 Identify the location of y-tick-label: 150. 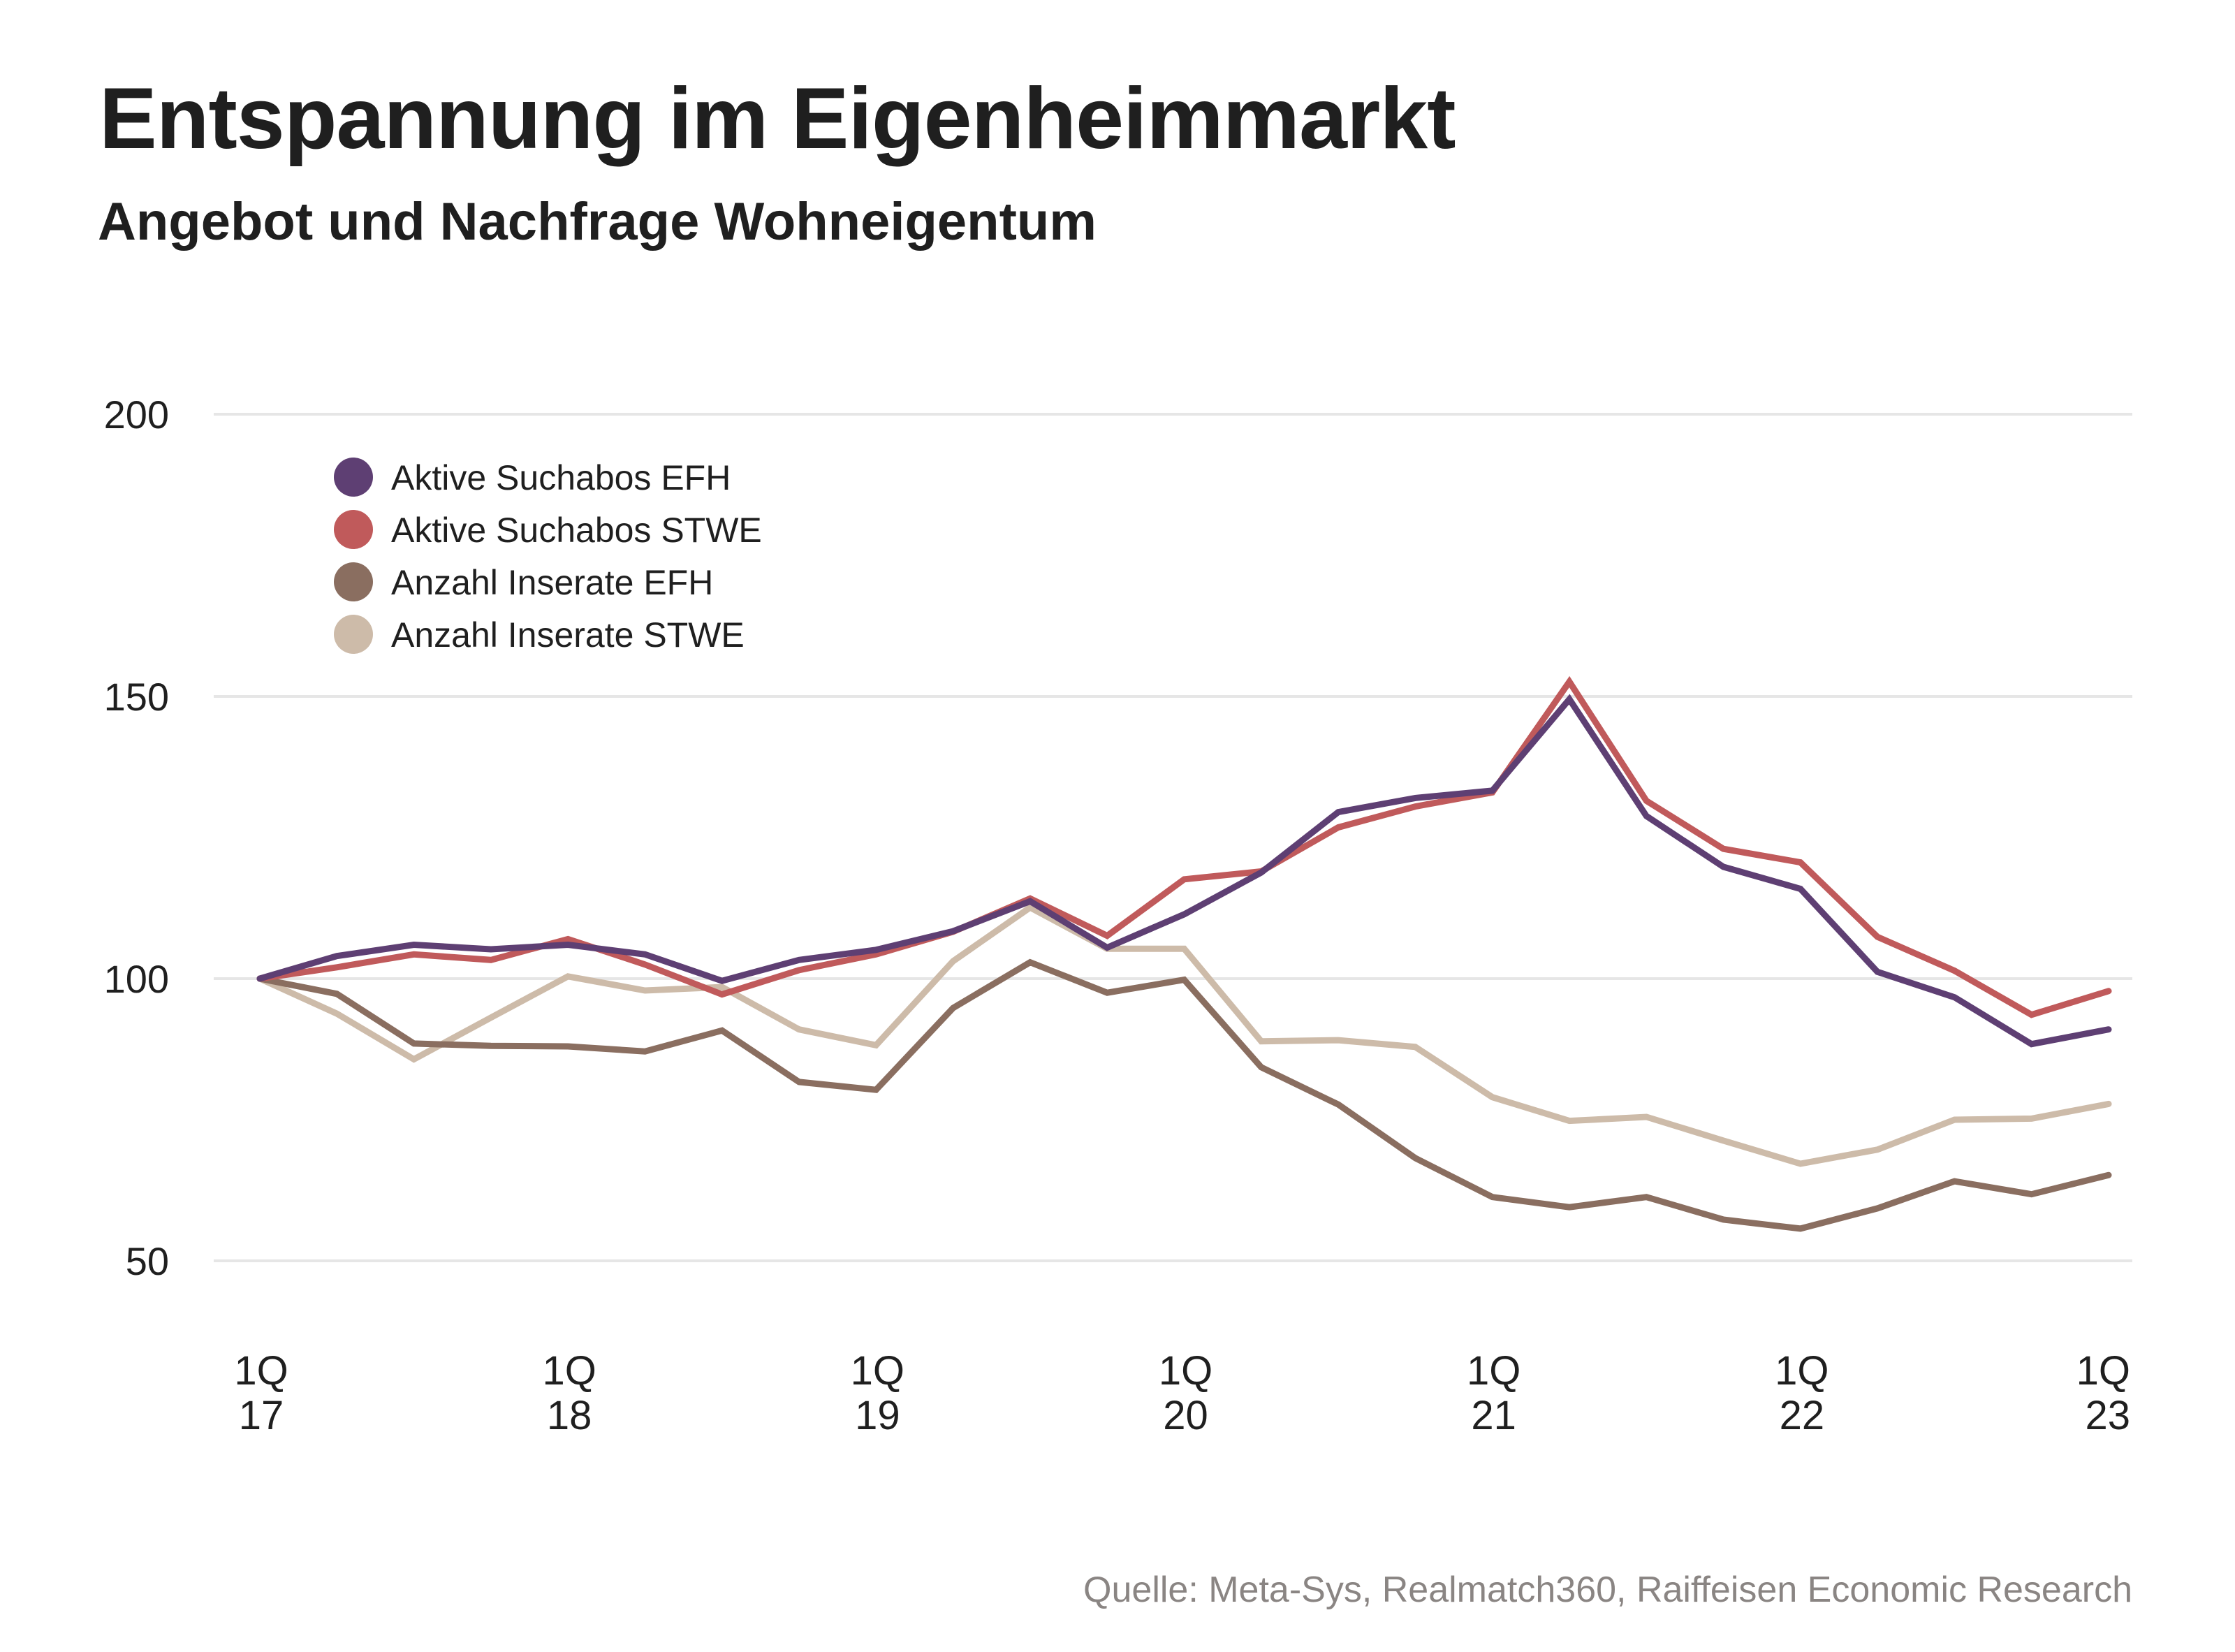
(137, 697).